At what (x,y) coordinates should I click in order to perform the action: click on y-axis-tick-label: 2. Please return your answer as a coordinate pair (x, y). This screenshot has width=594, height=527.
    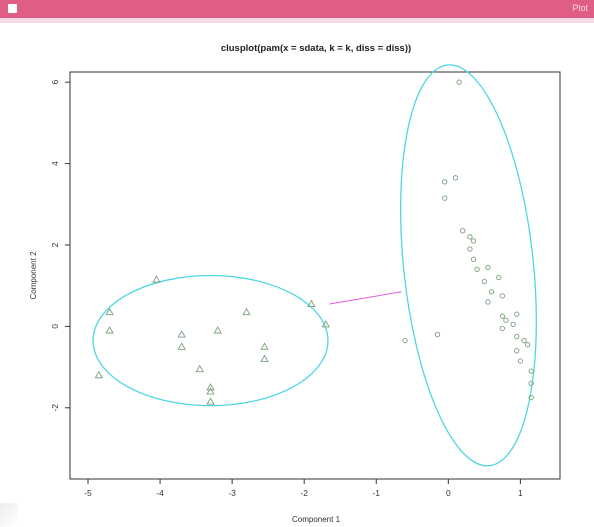
    Looking at the image, I should click on (55, 244).